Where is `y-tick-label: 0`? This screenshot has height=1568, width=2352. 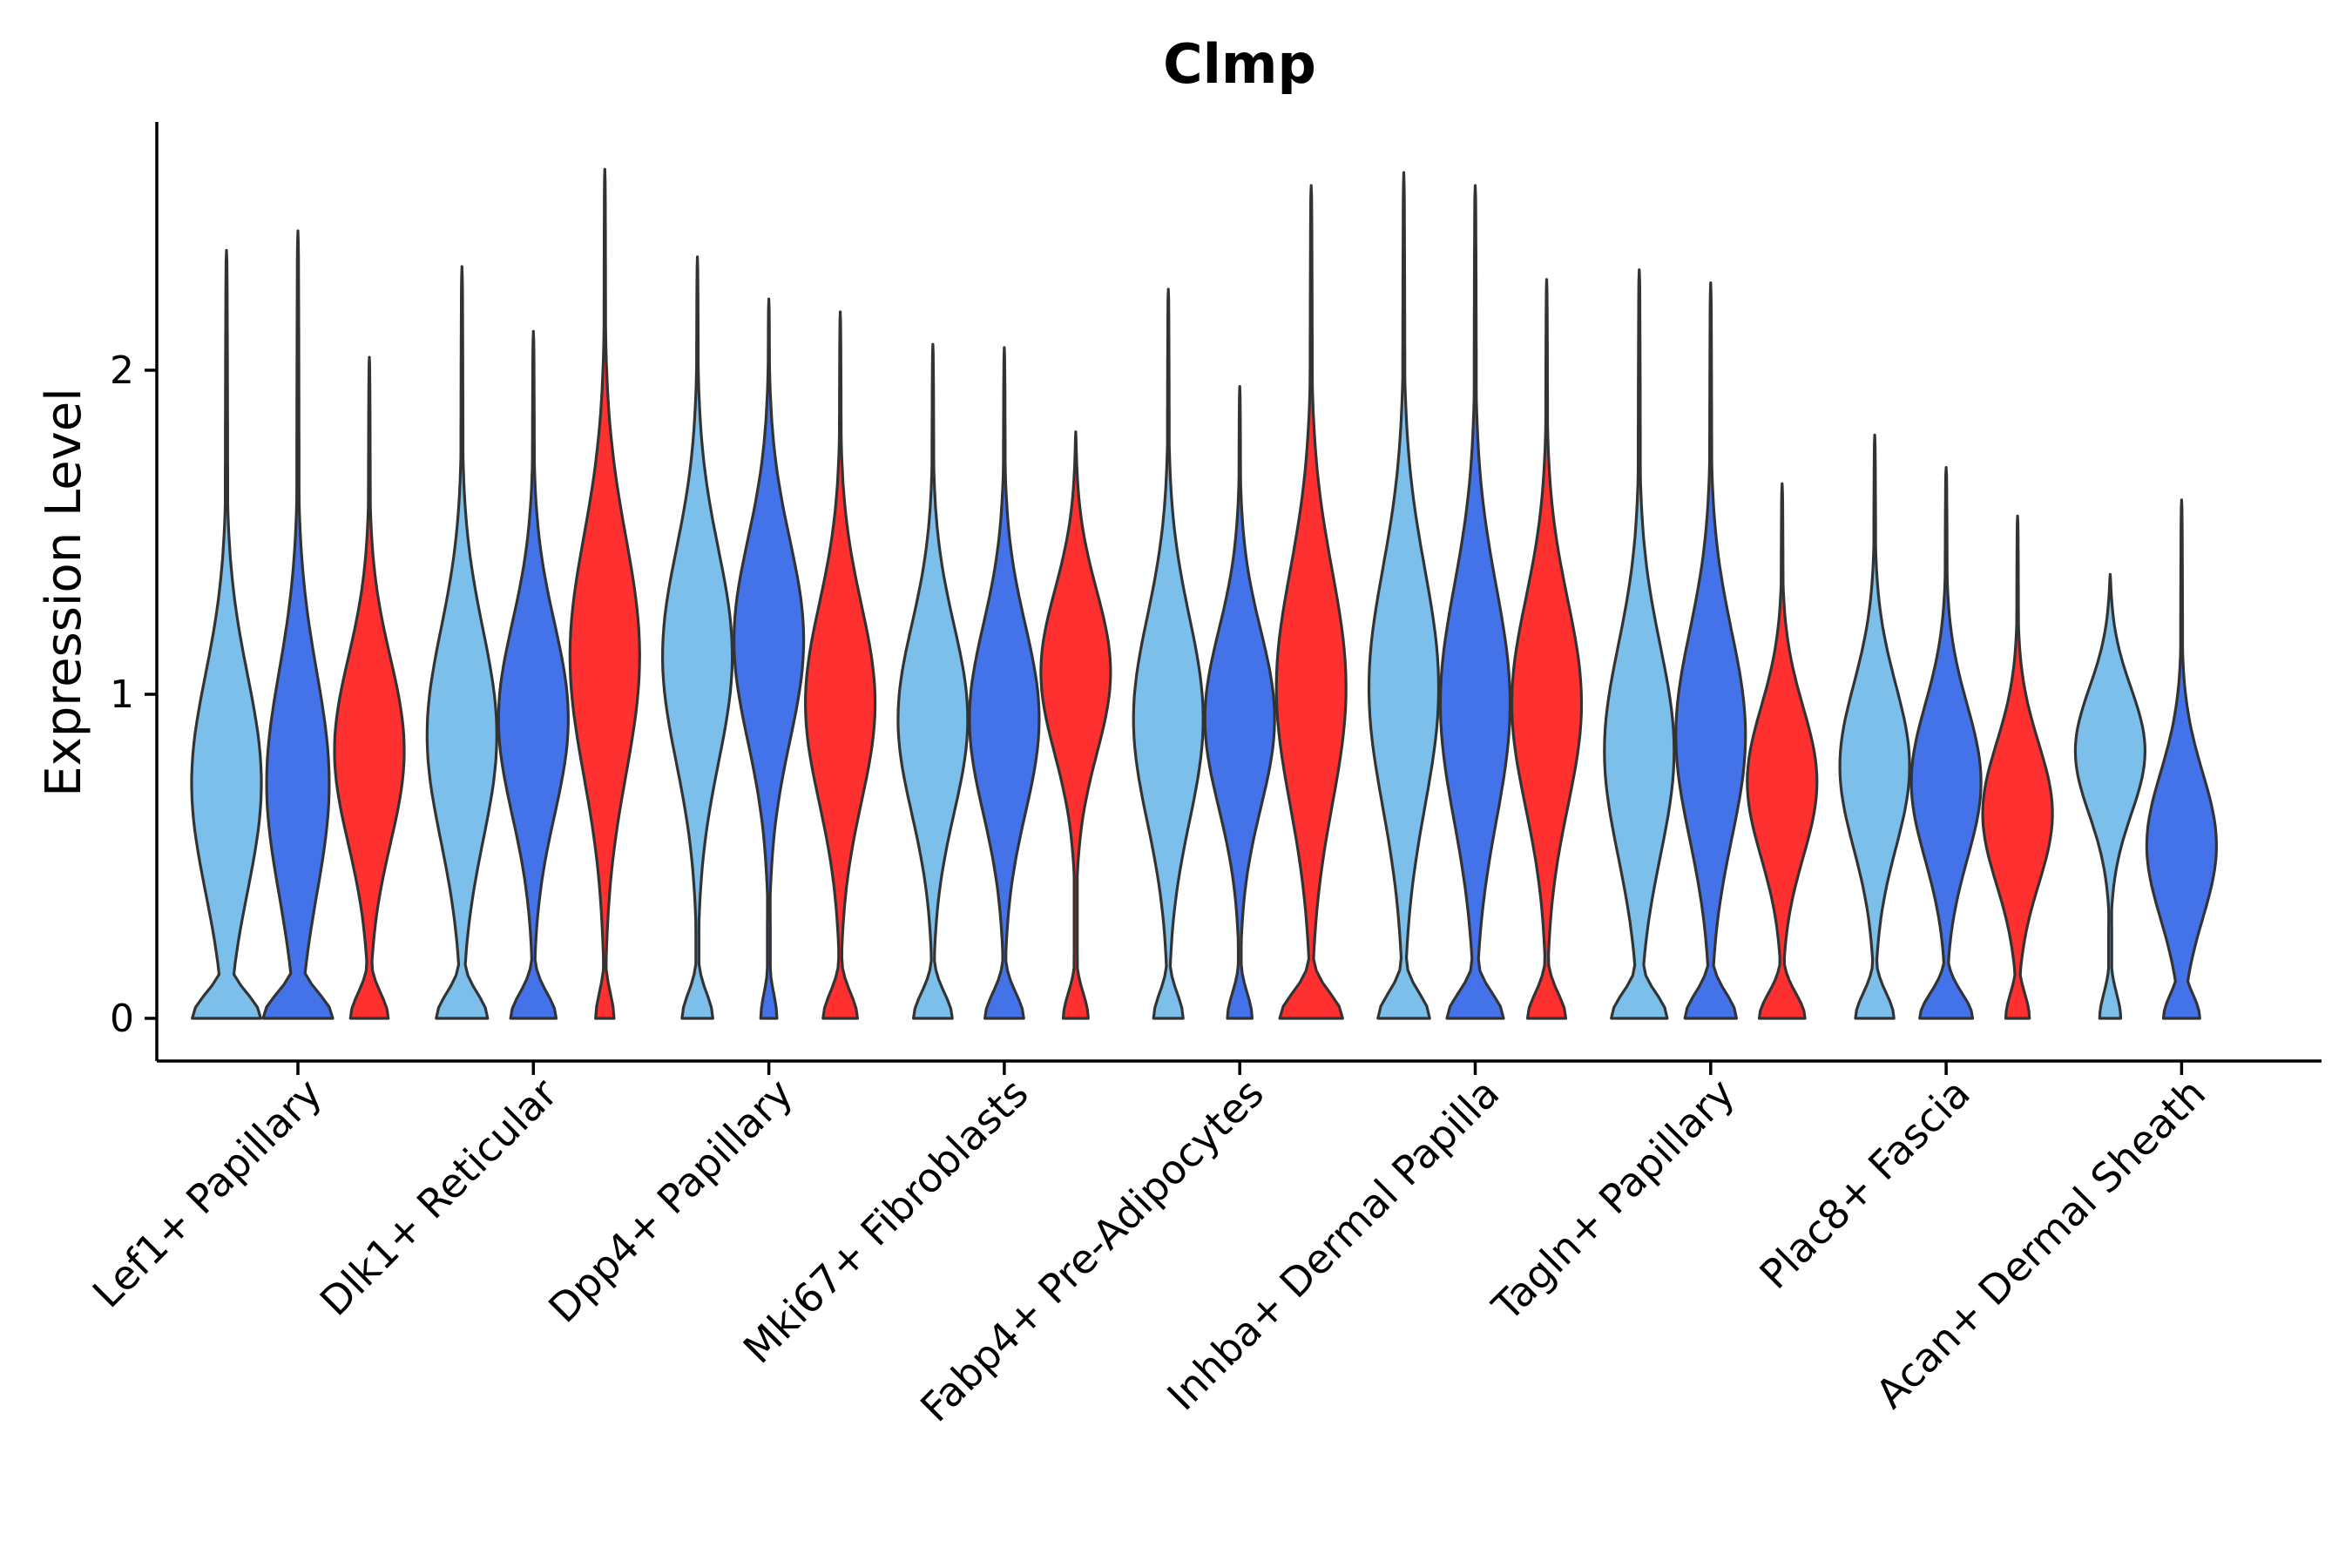
y-tick-label: 0 is located at coordinates (122, 1019).